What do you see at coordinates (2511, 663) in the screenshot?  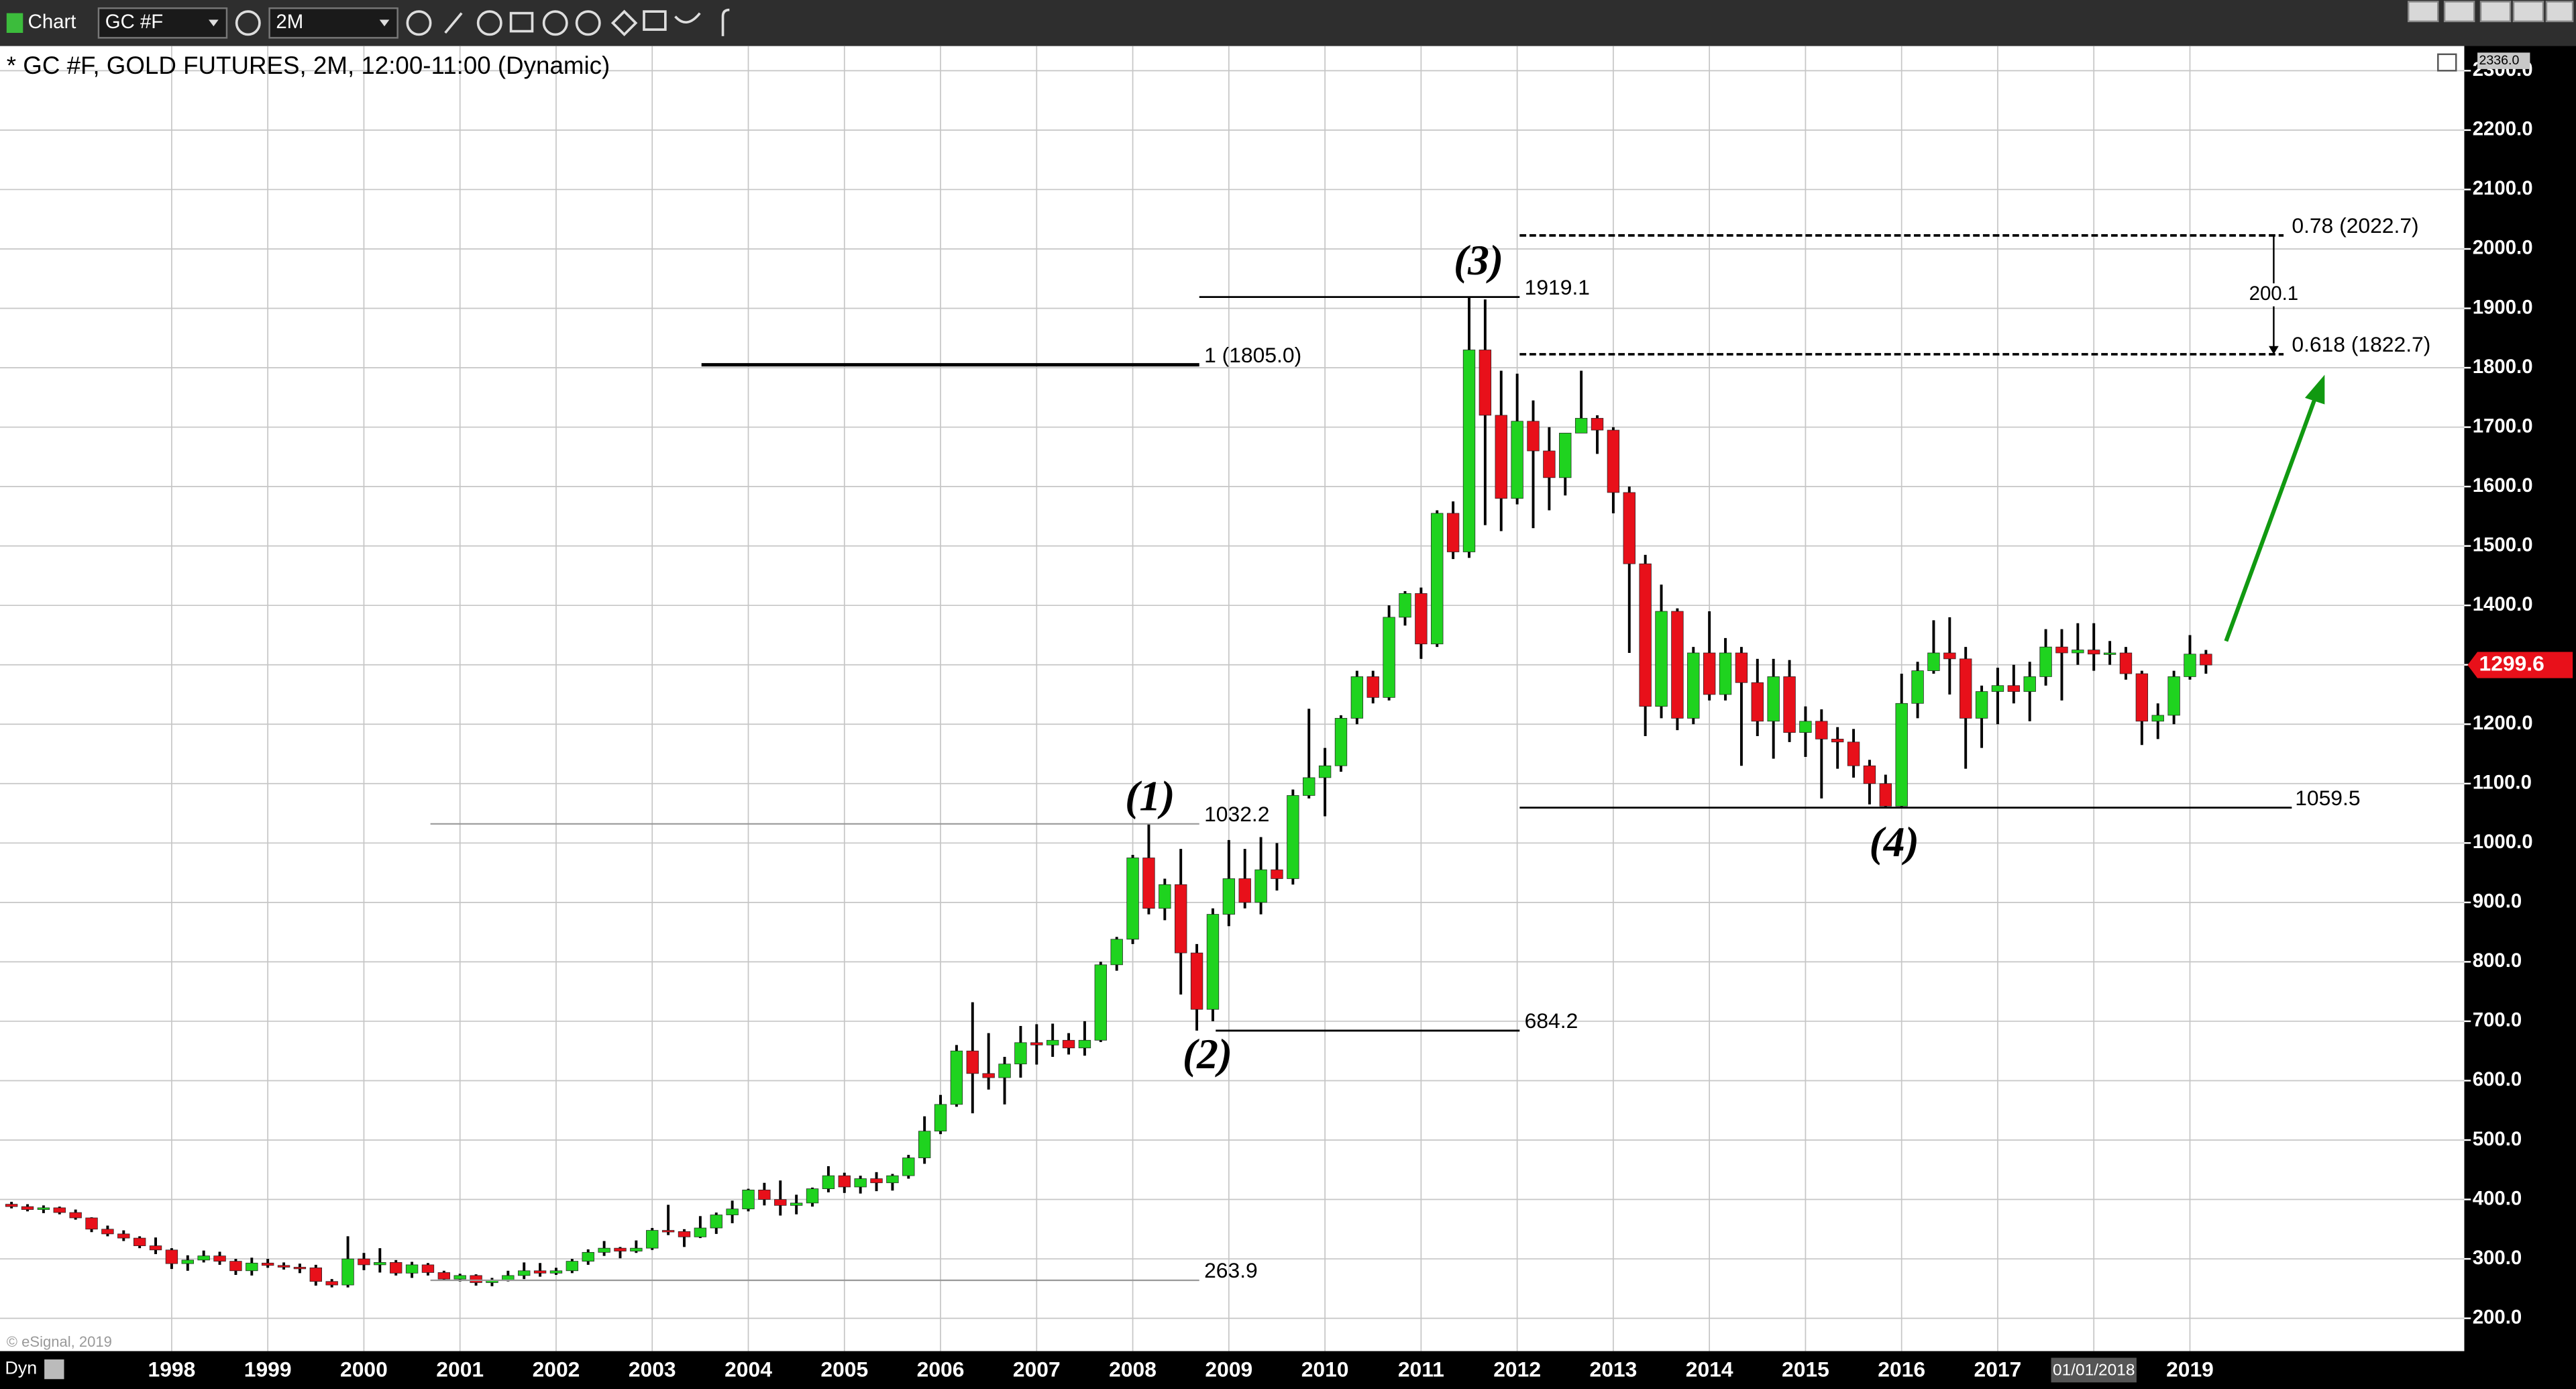 I see `last-price-label: 1299.6` at bounding box center [2511, 663].